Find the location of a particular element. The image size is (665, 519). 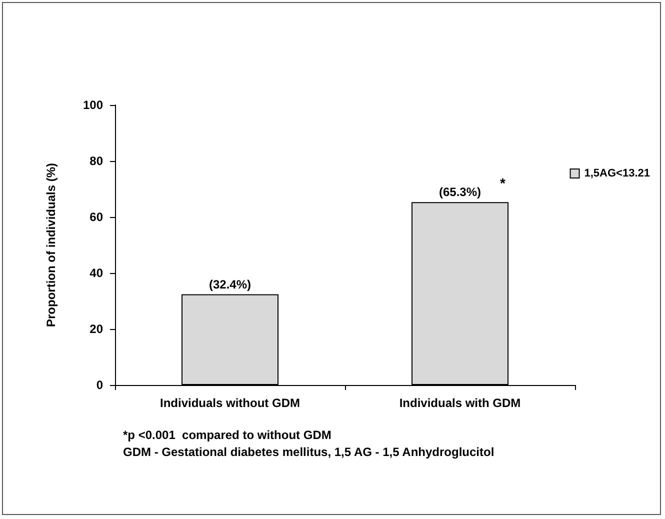

annotation: * is located at coordinates (503, 183).